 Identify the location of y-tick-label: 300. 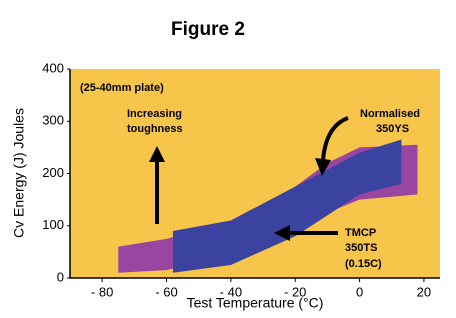
(53, 120).